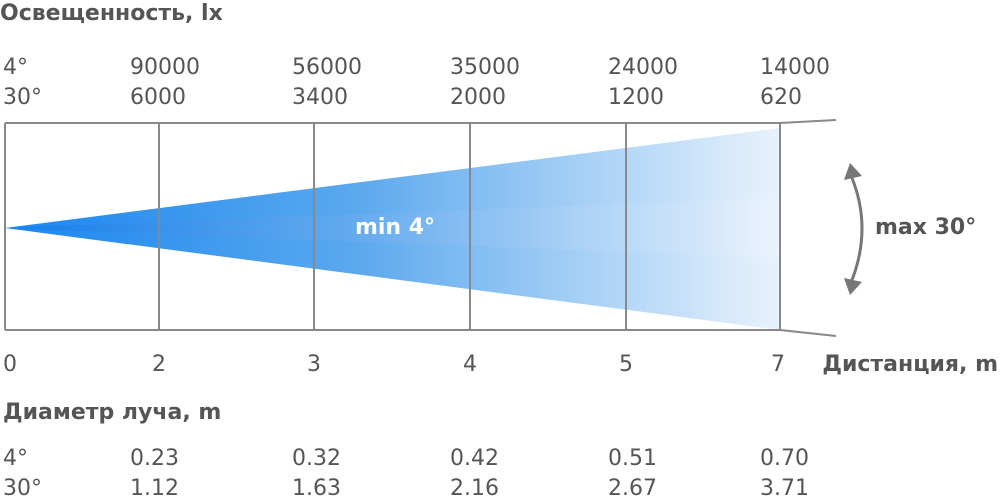 Image resolution: width=1000 pixels, height=499 pixels. Describe the element at coordinates (154, 458) in the screenshot. I see `diameter-value: 0.23` at that location.